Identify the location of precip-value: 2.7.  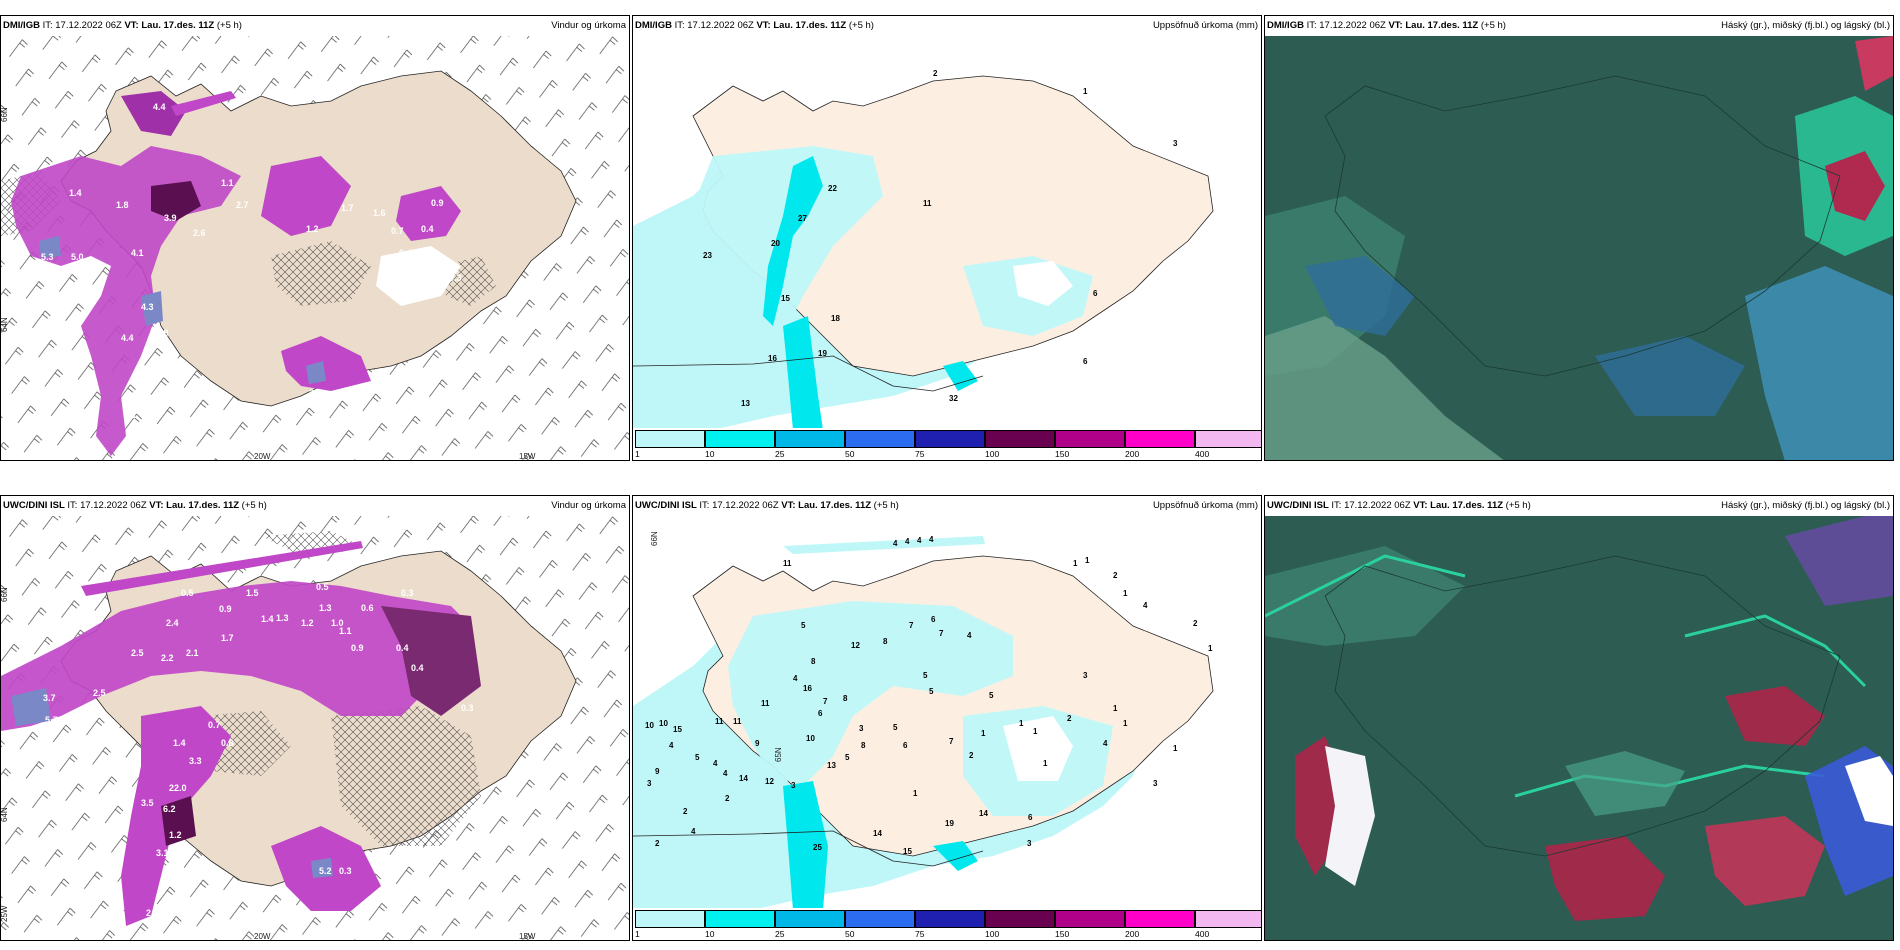
(242, 205).